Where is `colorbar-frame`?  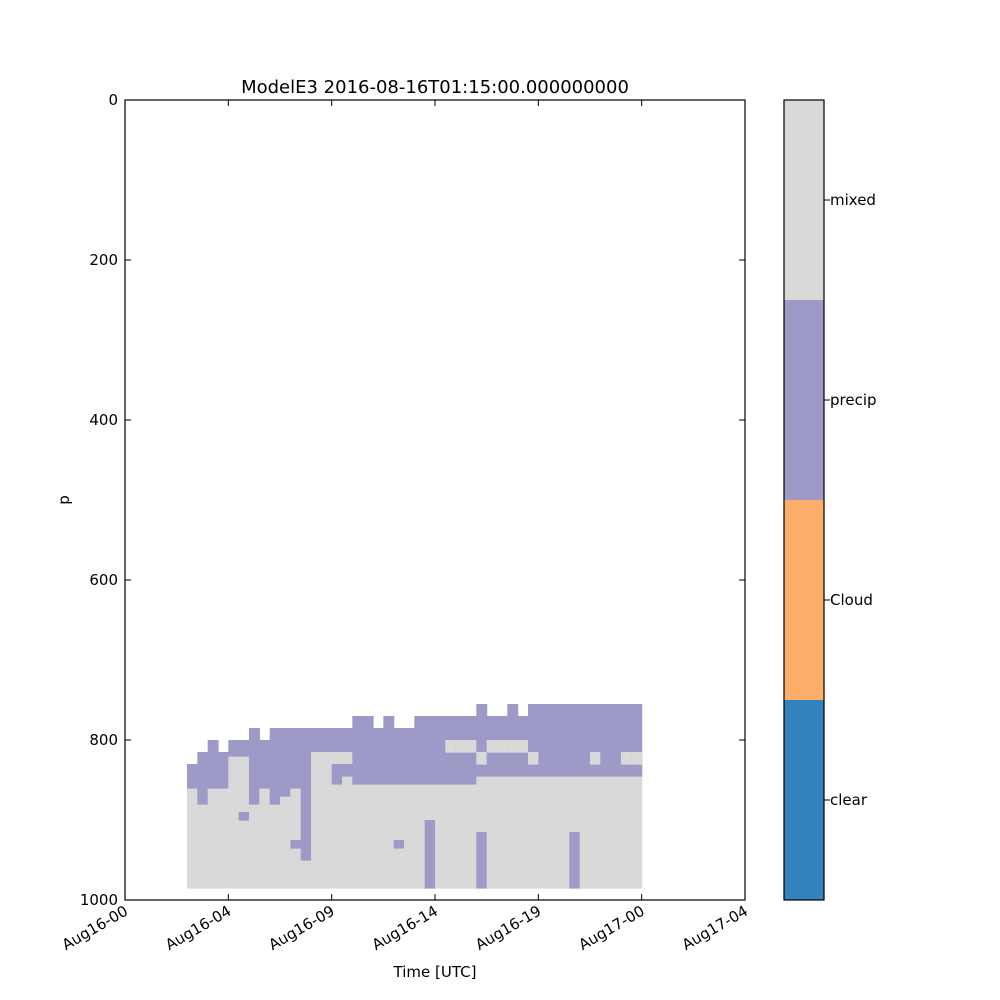
colorbar-frame is located at coordinates (804, 500).